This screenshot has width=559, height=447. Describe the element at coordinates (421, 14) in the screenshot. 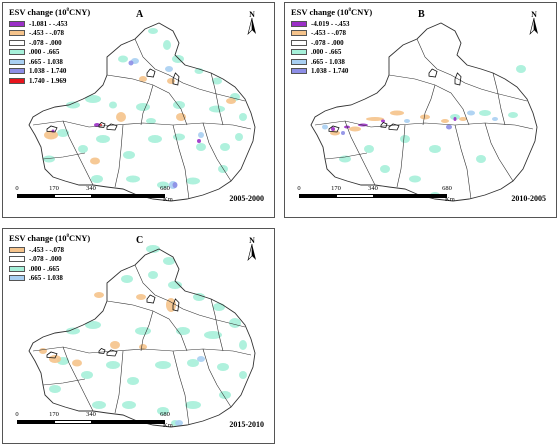

I see `panel-letter-b: B` at that location.